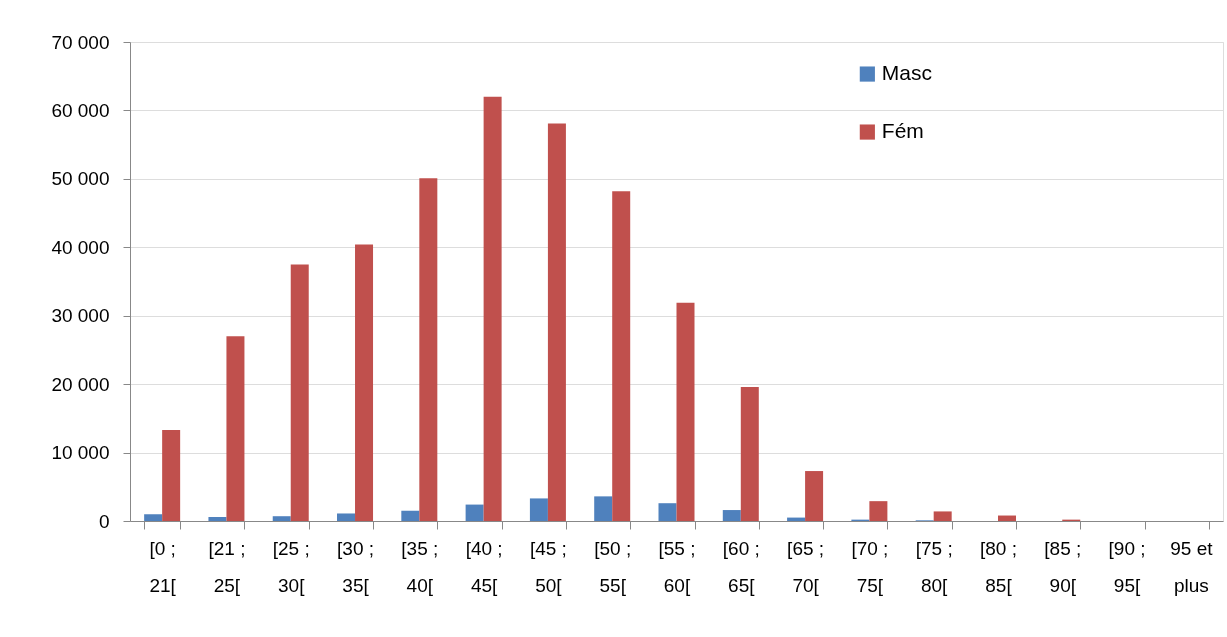 The image size is (1227, 637). Describe the element at coordinates (613, 566) in the screenshot. I see `x-tick-label: [50 ; 55[` at that location.